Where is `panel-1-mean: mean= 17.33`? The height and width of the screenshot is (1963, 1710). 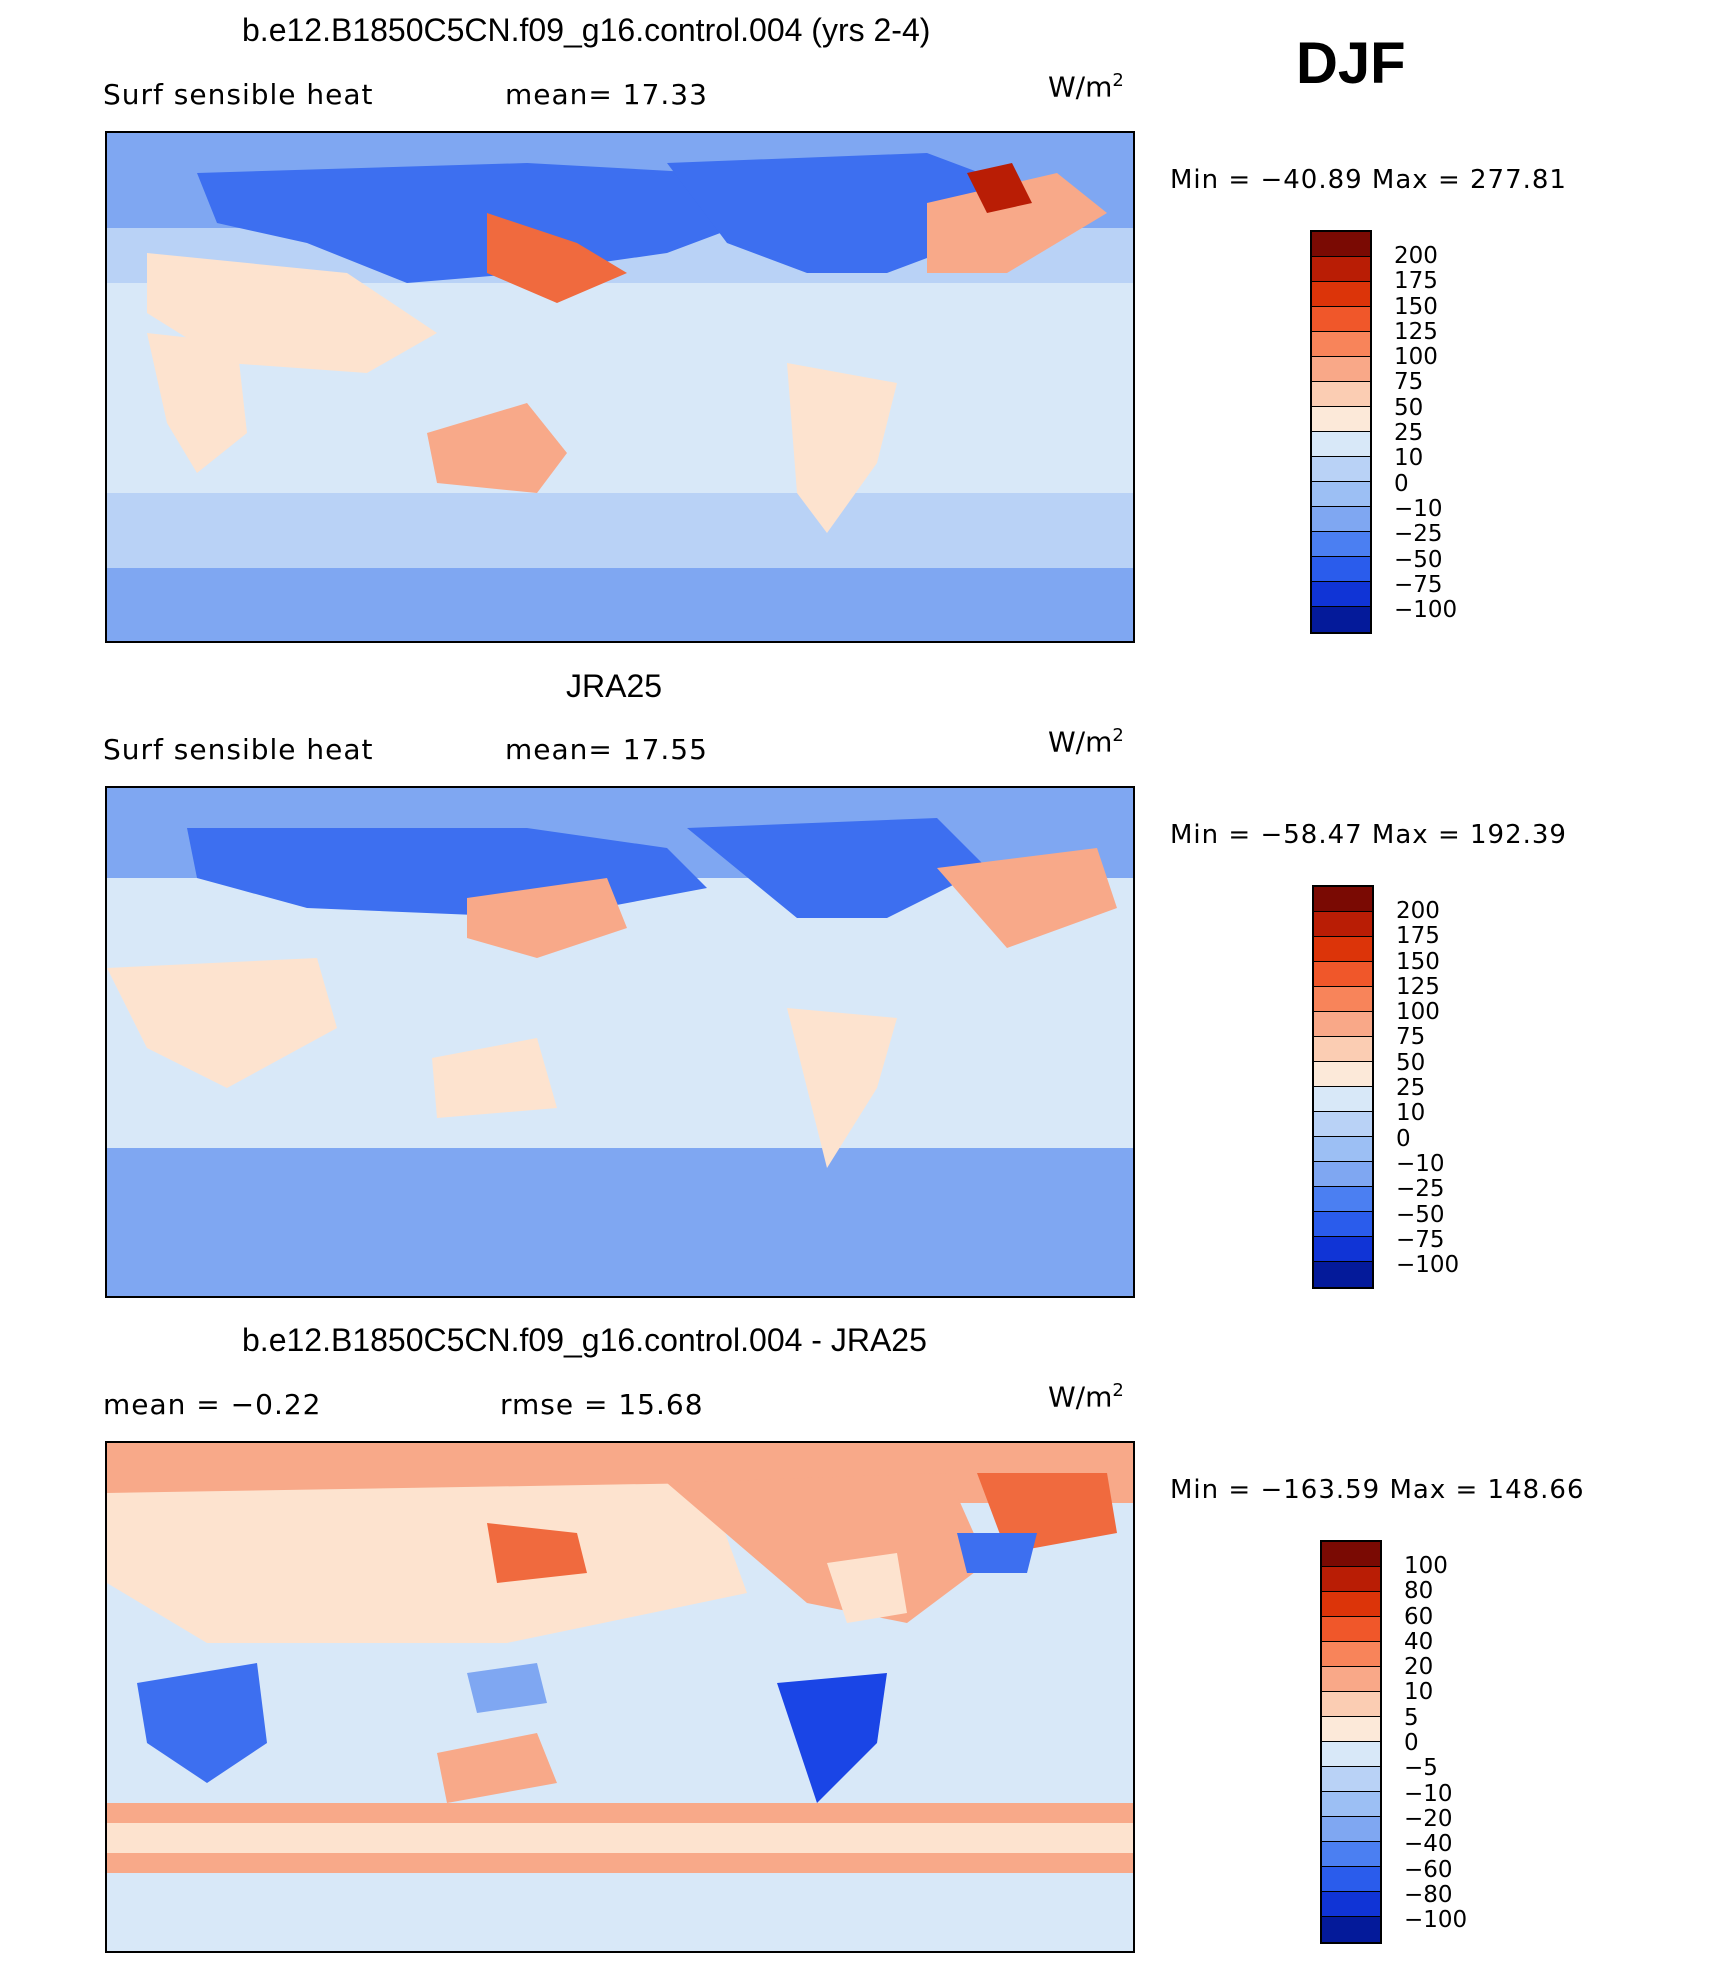
panel-1-mean: mean= 17.33 is located at coordinates (606, 94).